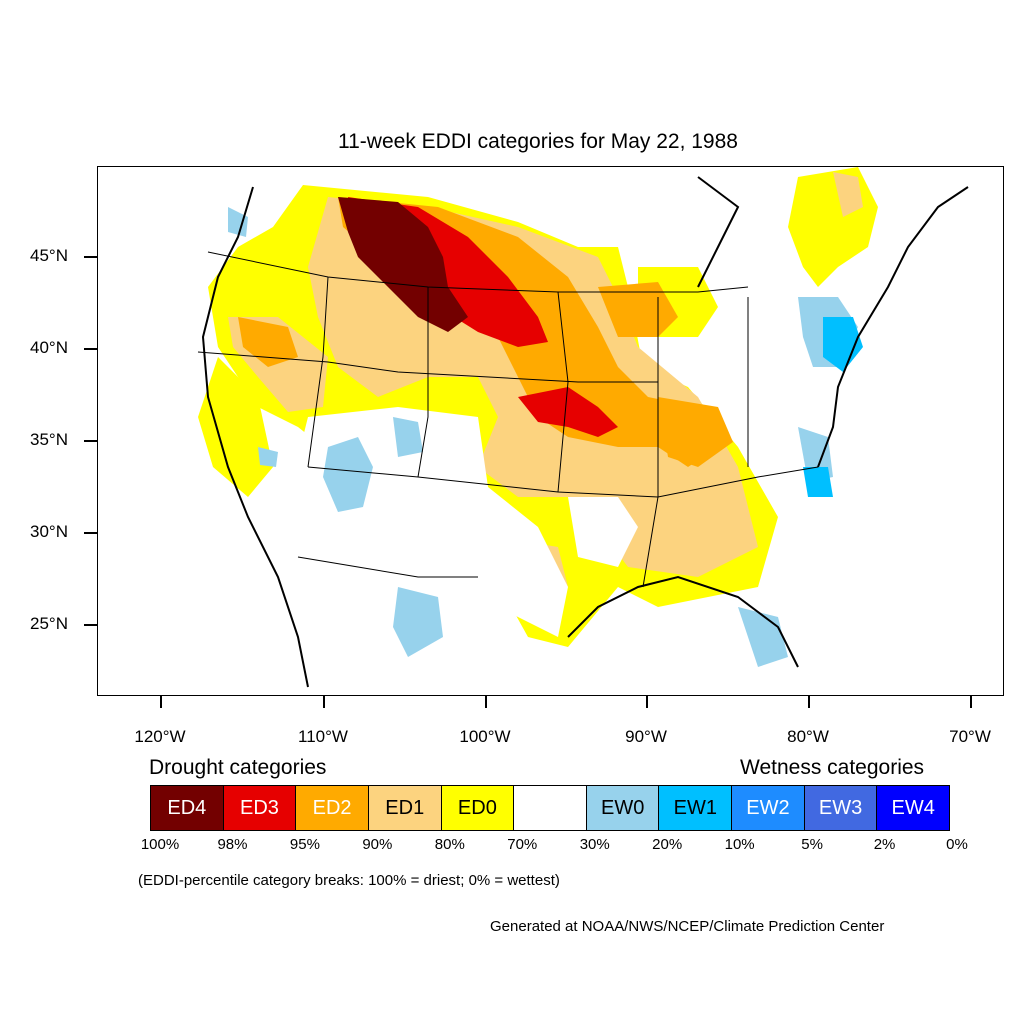 This screenshot has width=1024, height=1024. I want to click on lat-label: 25°N, so click(49, 623).